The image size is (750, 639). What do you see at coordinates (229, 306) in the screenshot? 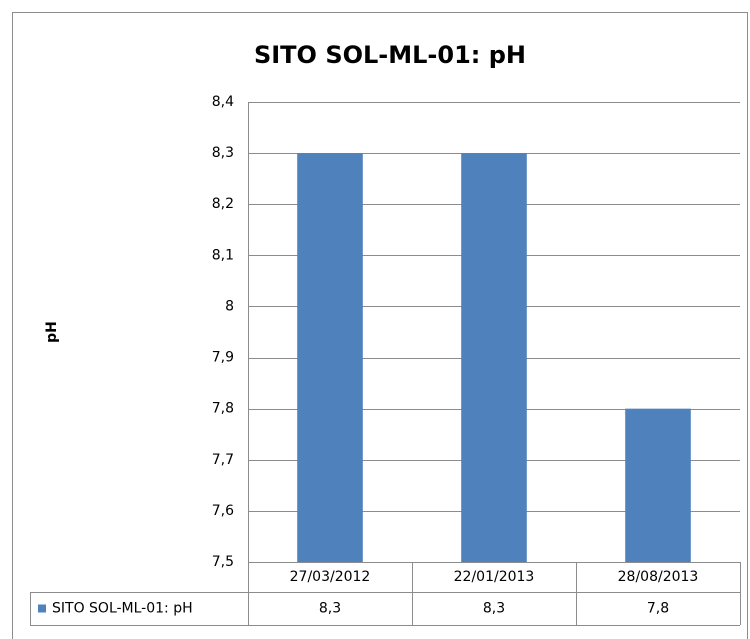
I see `y-tick-label: 8` at bounding box center [229, 306].